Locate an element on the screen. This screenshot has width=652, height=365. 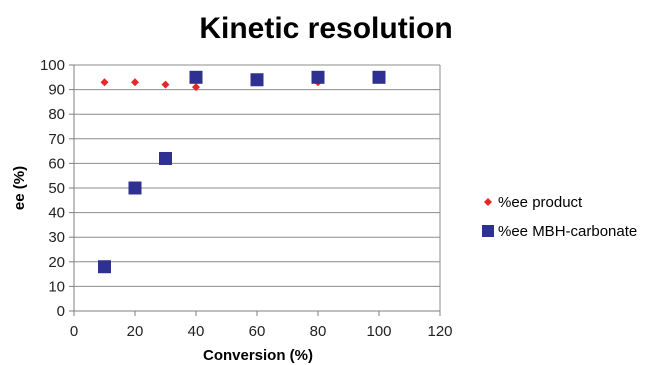
y-tick-label: 70 is located at coordinates (56, 139).